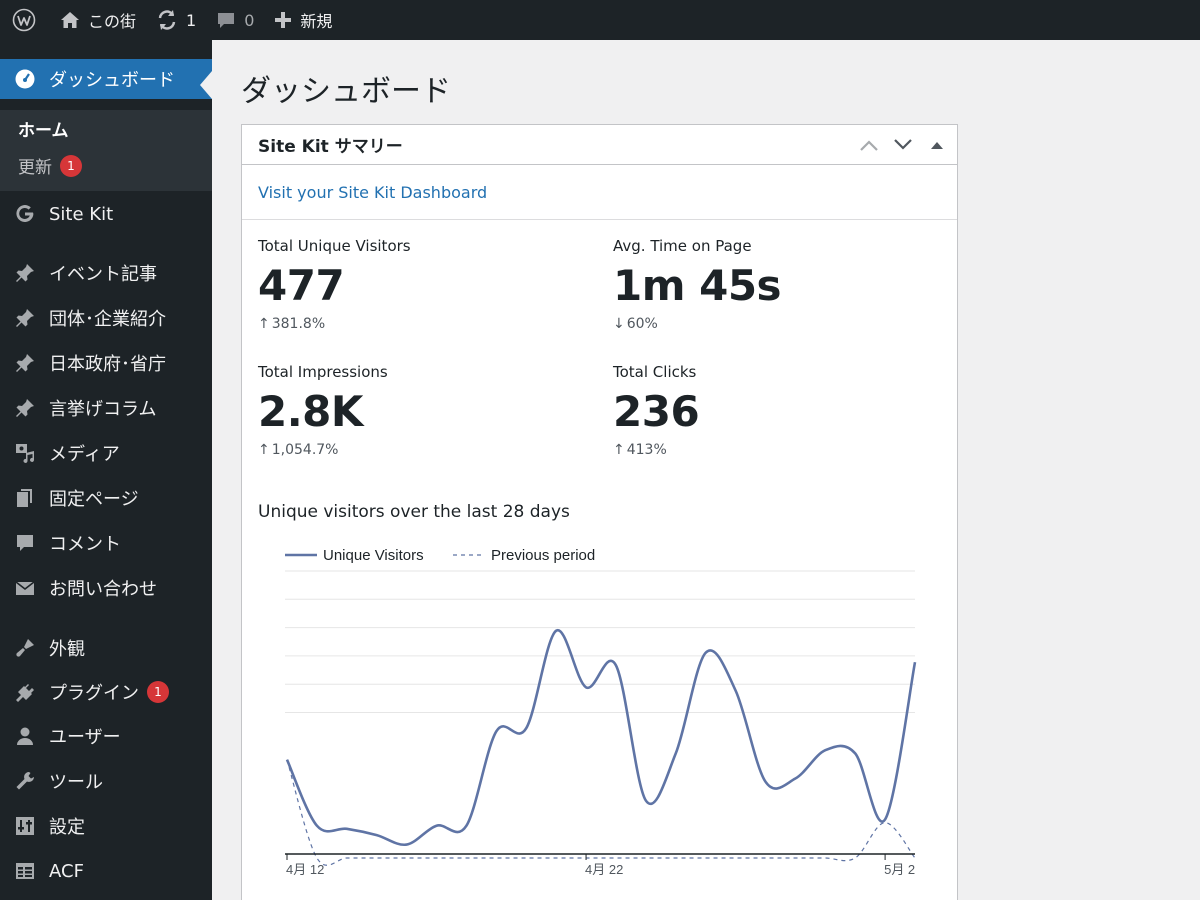  I want to click on menu-settings: 設定, so click(106, 826).